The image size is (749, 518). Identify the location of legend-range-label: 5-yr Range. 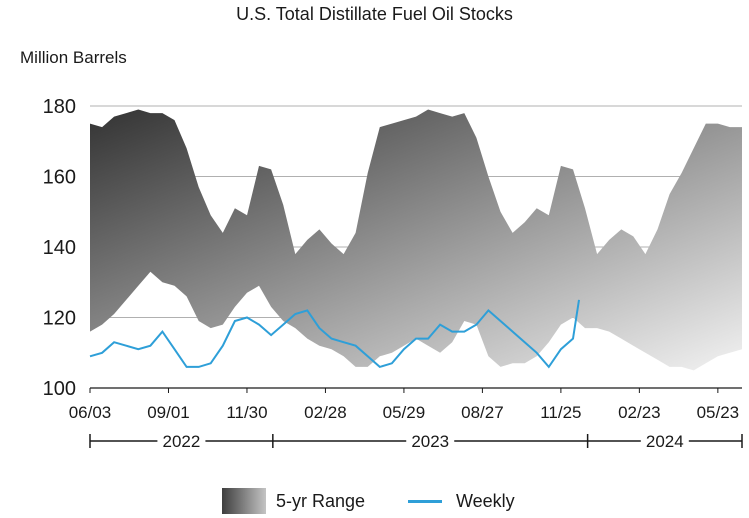
(321, 501).